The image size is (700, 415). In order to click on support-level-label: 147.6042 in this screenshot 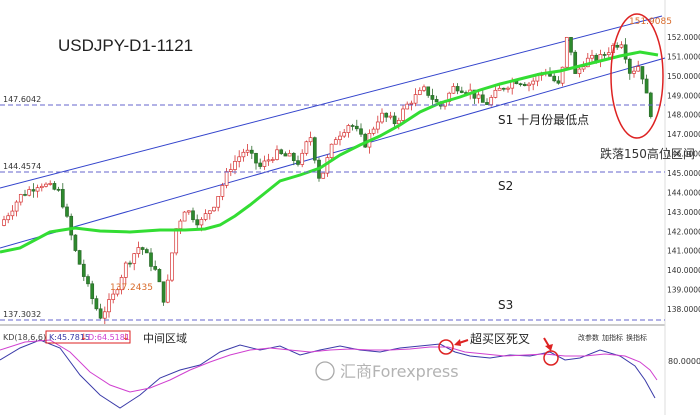, I will do `click(22, 99)`.